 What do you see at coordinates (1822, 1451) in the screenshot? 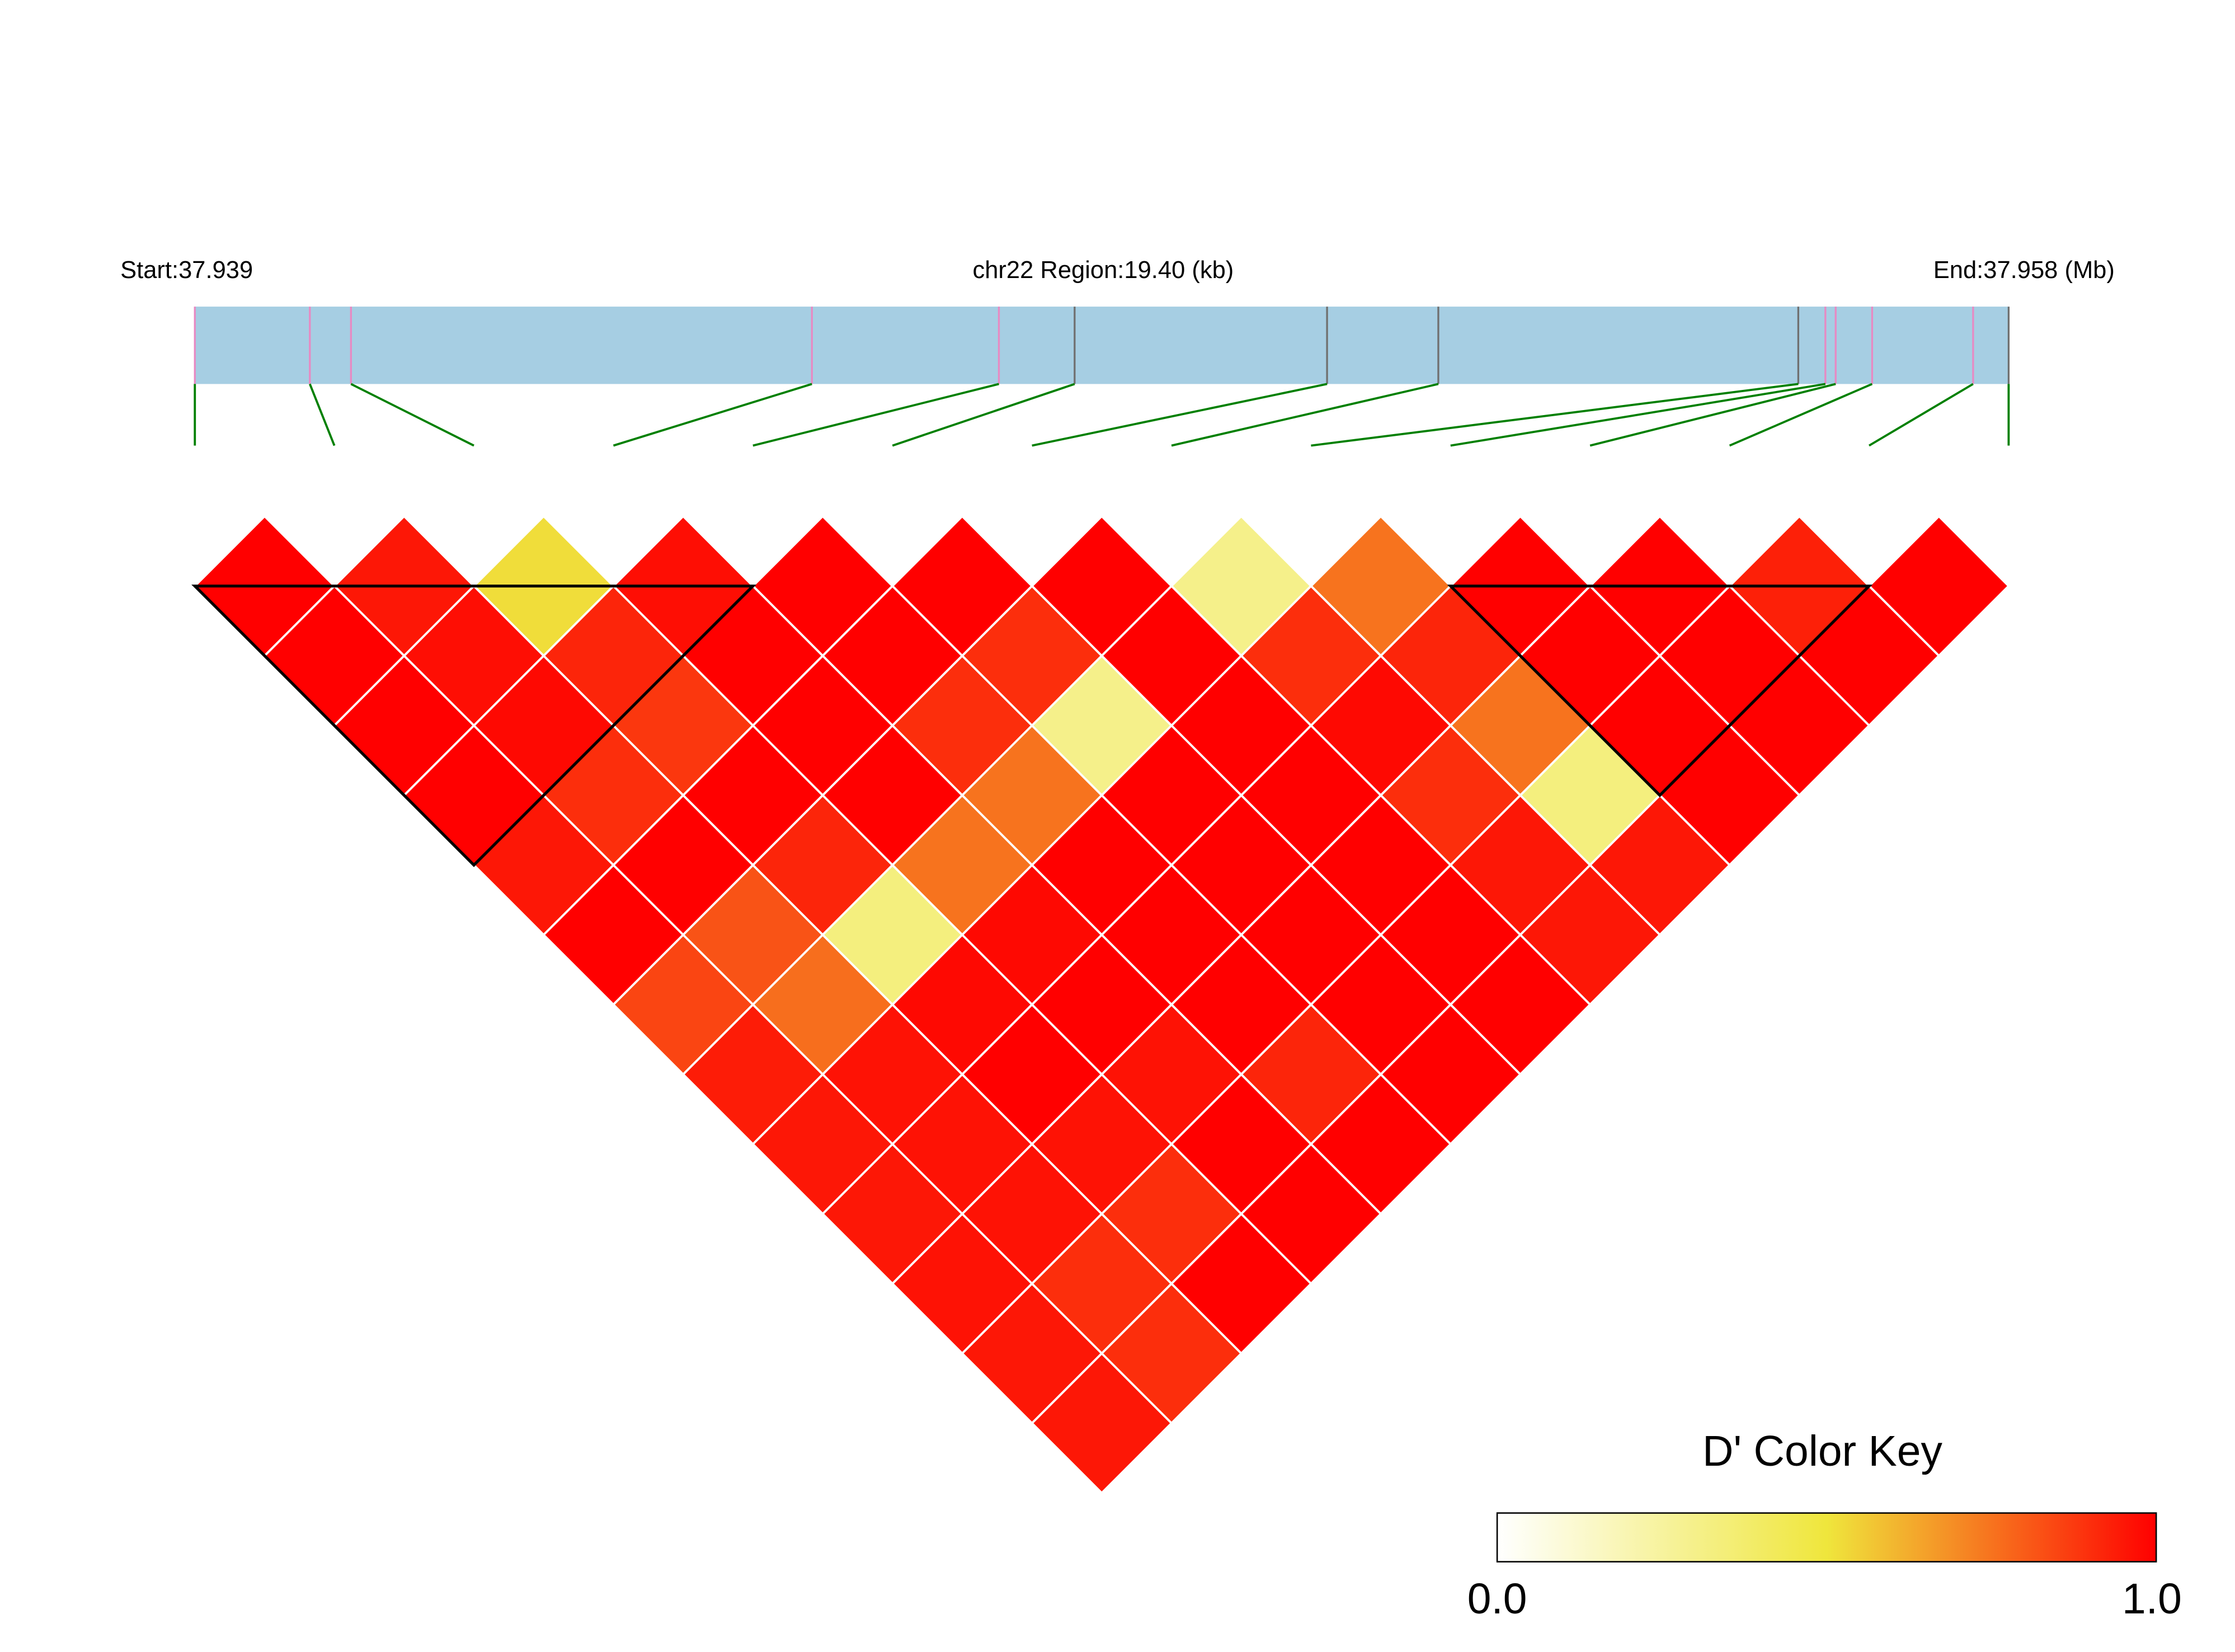
I see `color-key-title: D' Color Key` at bounding box center [1822, 1451].